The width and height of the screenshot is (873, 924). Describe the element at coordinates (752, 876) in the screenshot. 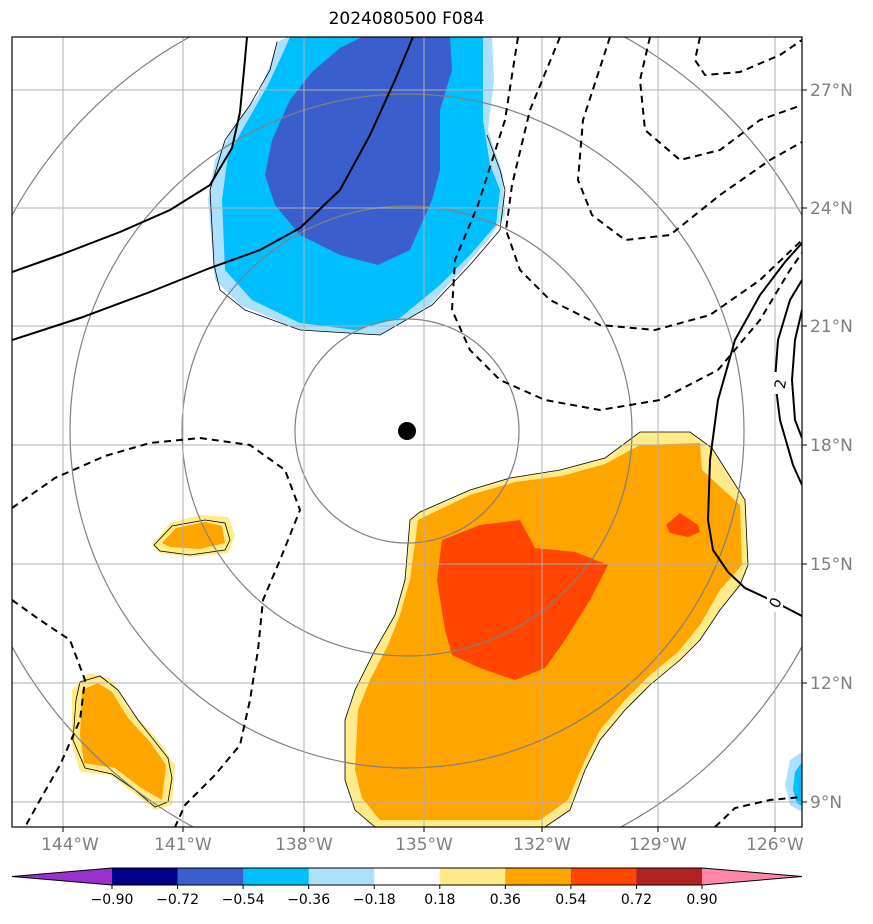

I see `colorbar-extend-high` at that location.